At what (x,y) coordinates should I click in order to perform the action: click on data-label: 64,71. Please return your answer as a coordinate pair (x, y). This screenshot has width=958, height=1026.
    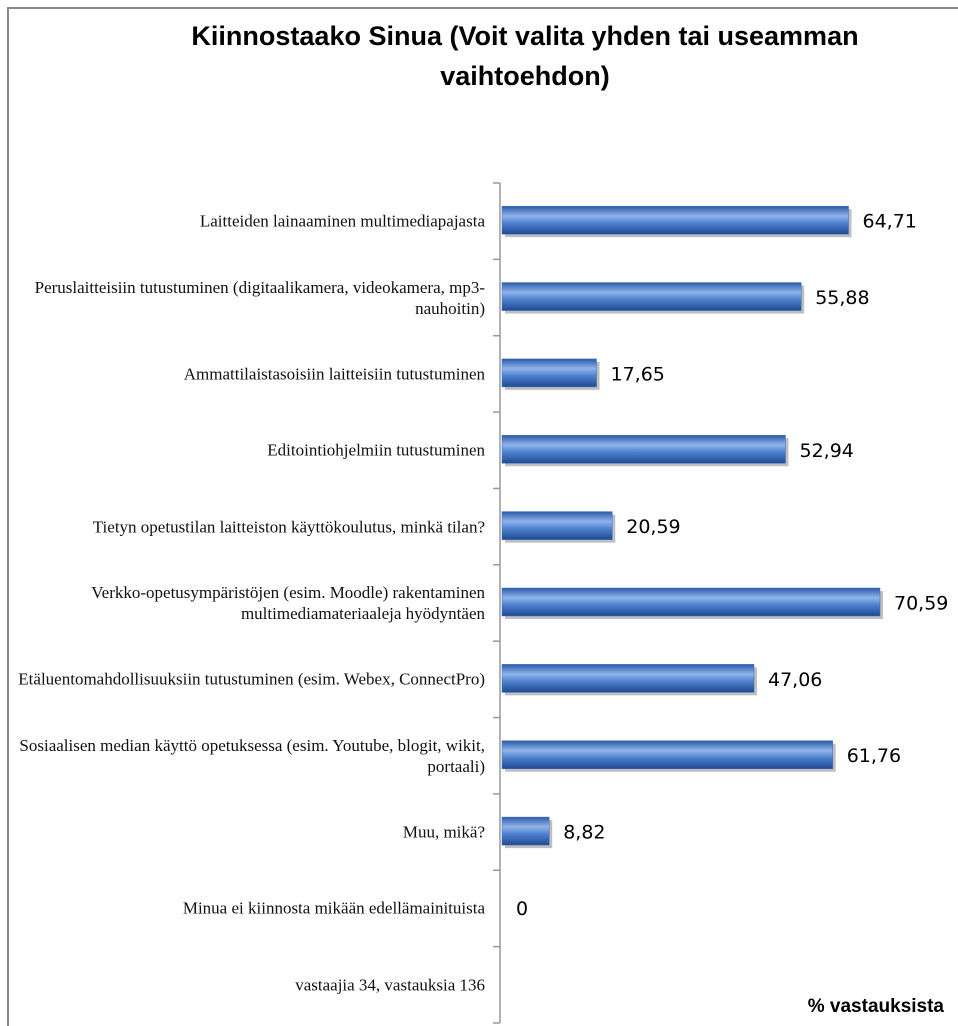
    Looking at the image, I should click on (890, 222).